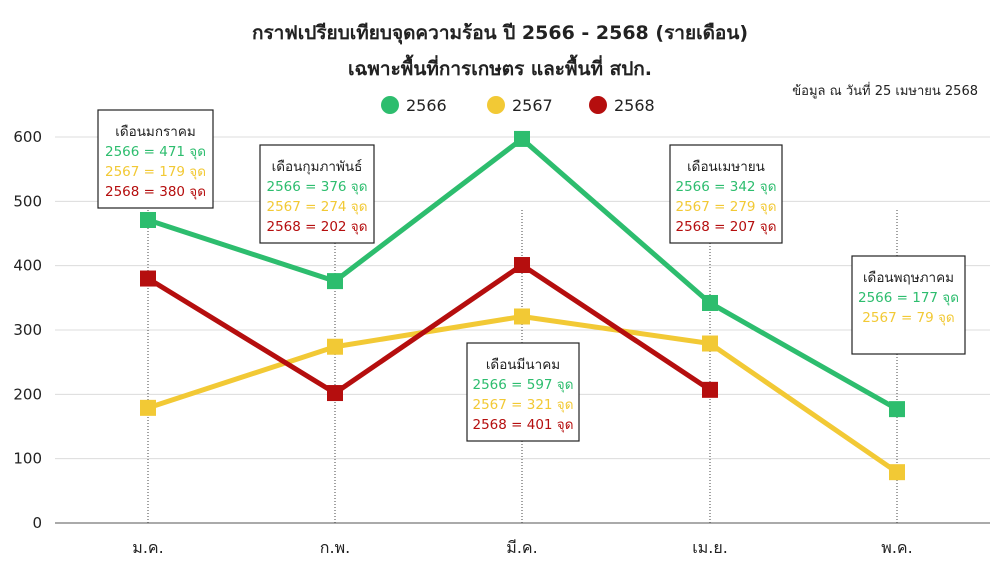 Image resolution: width=1000 pixels, height=562 pixels. I want to click on annotation-line: 2567 = 179 จุด, so click(155, 172).